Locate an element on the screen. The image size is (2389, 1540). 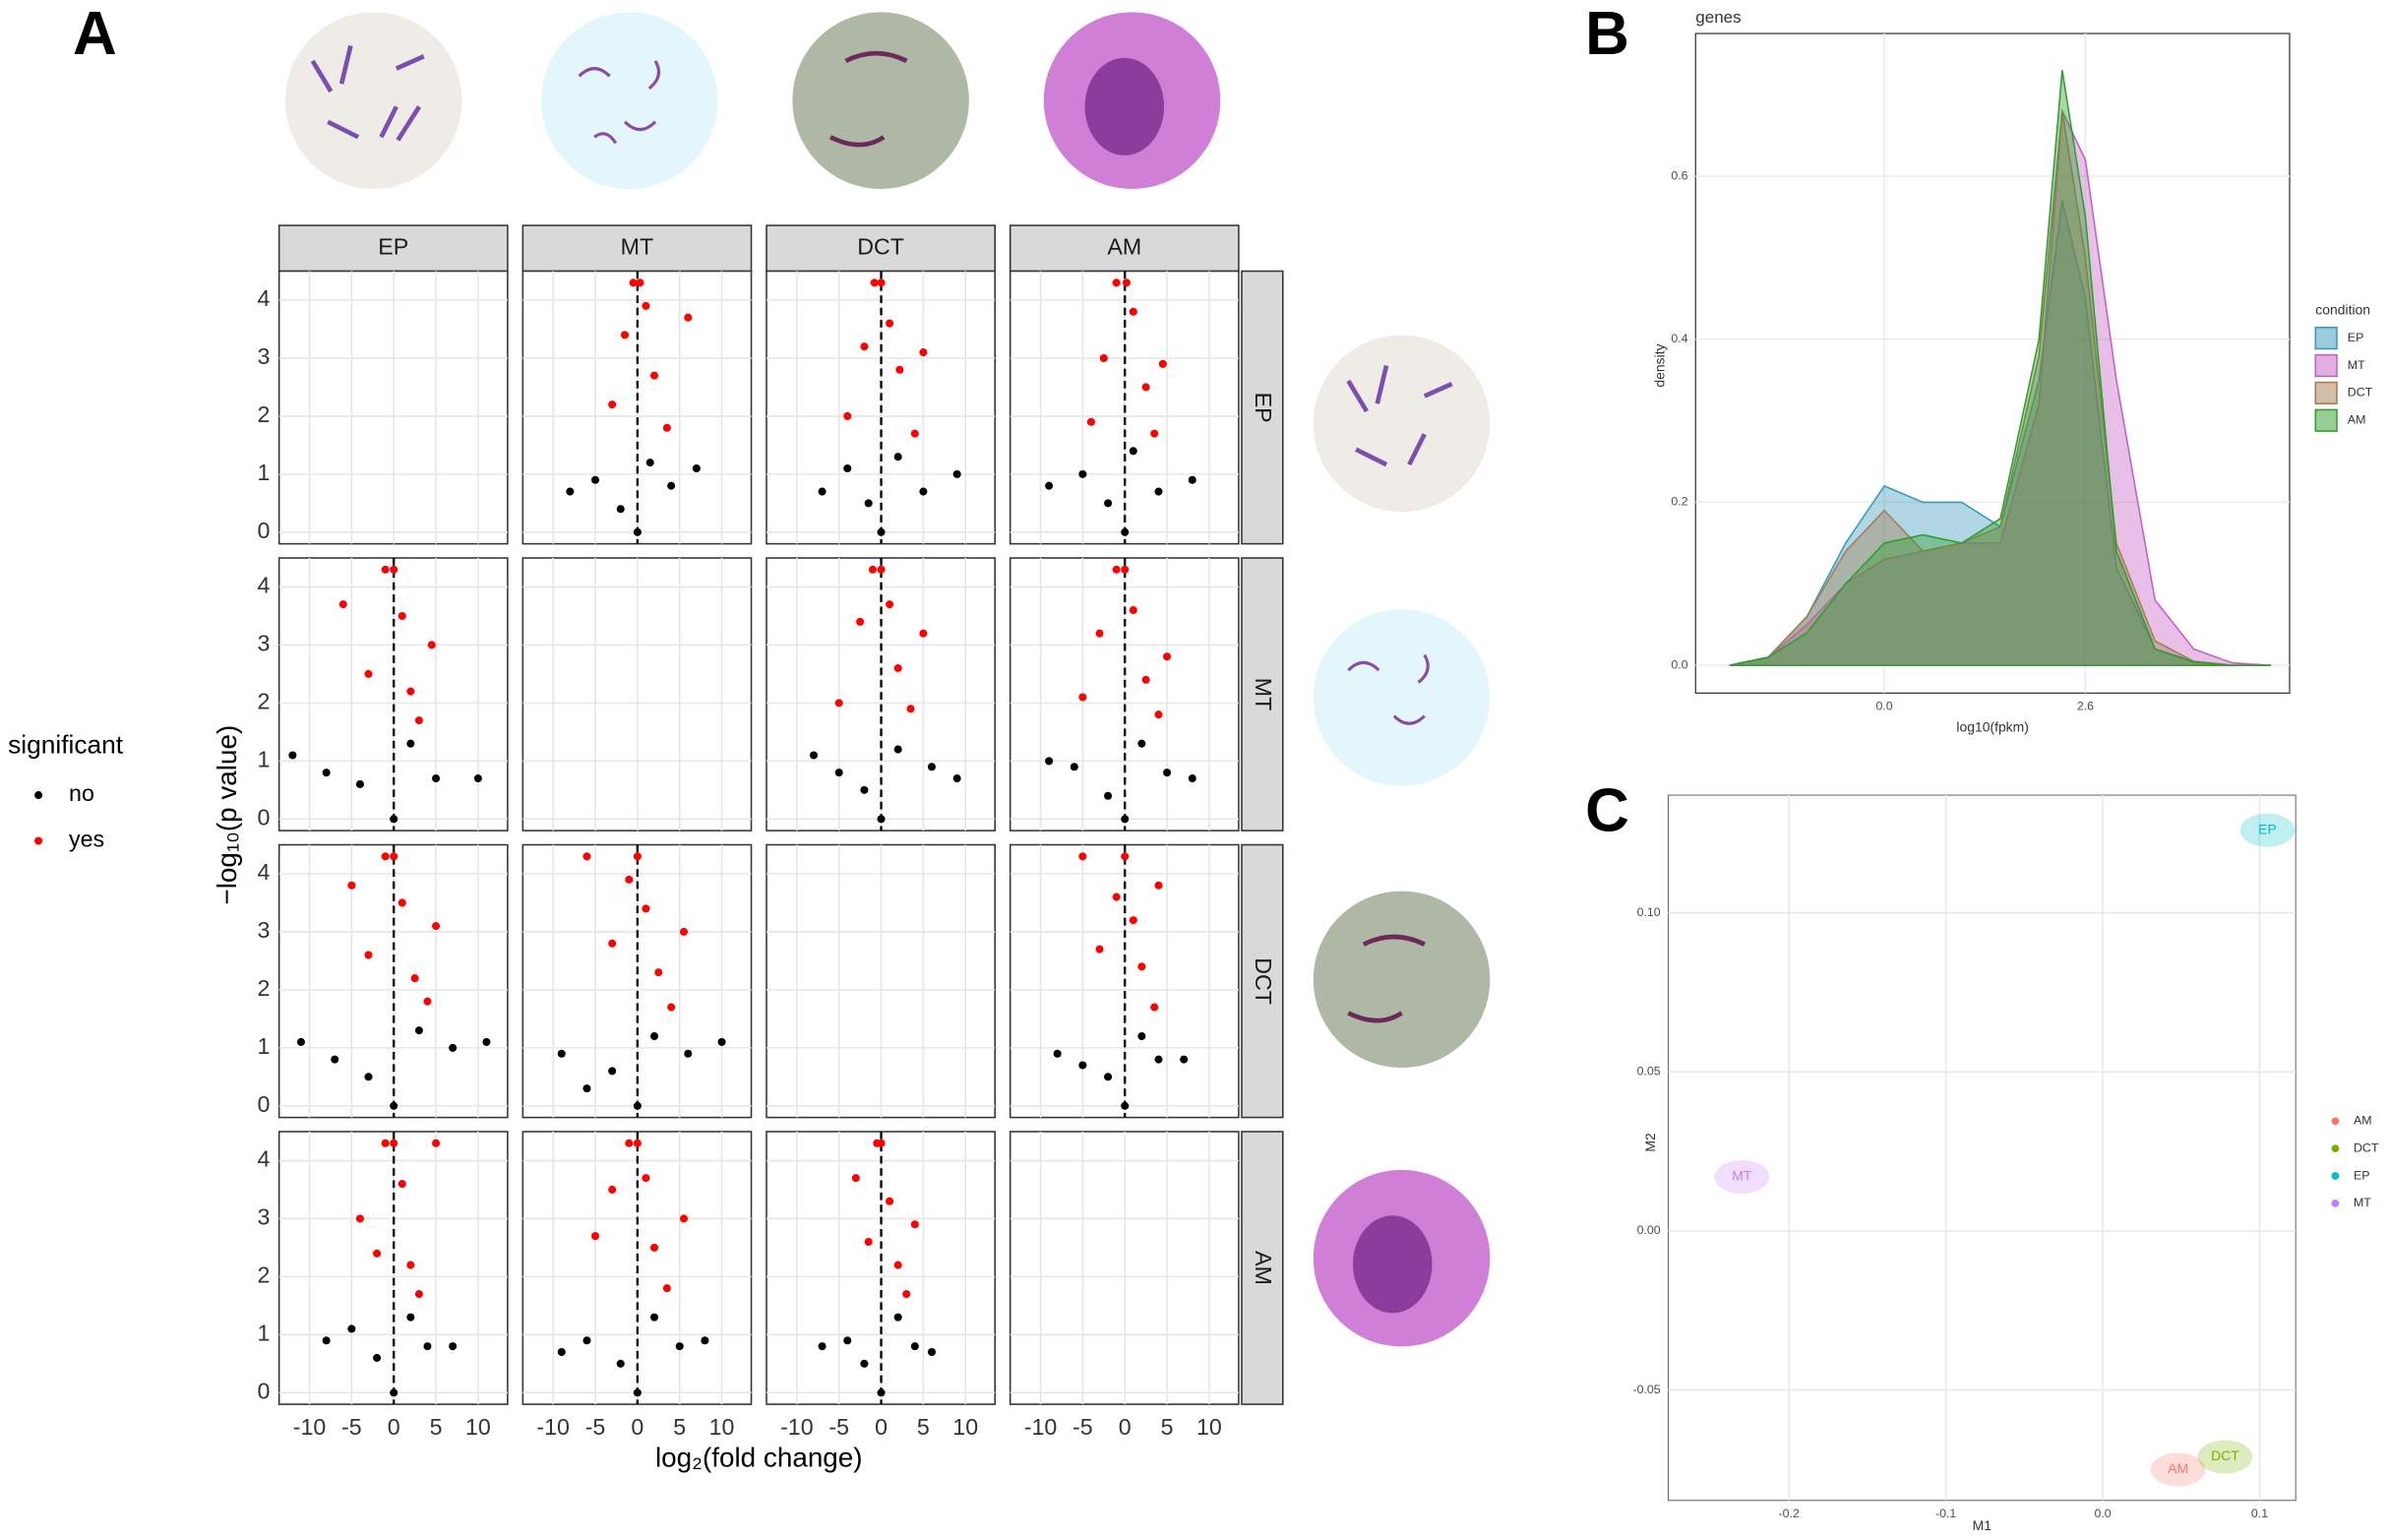
x-tick-label: 0.0 is located at coordinates (2103, 1513).